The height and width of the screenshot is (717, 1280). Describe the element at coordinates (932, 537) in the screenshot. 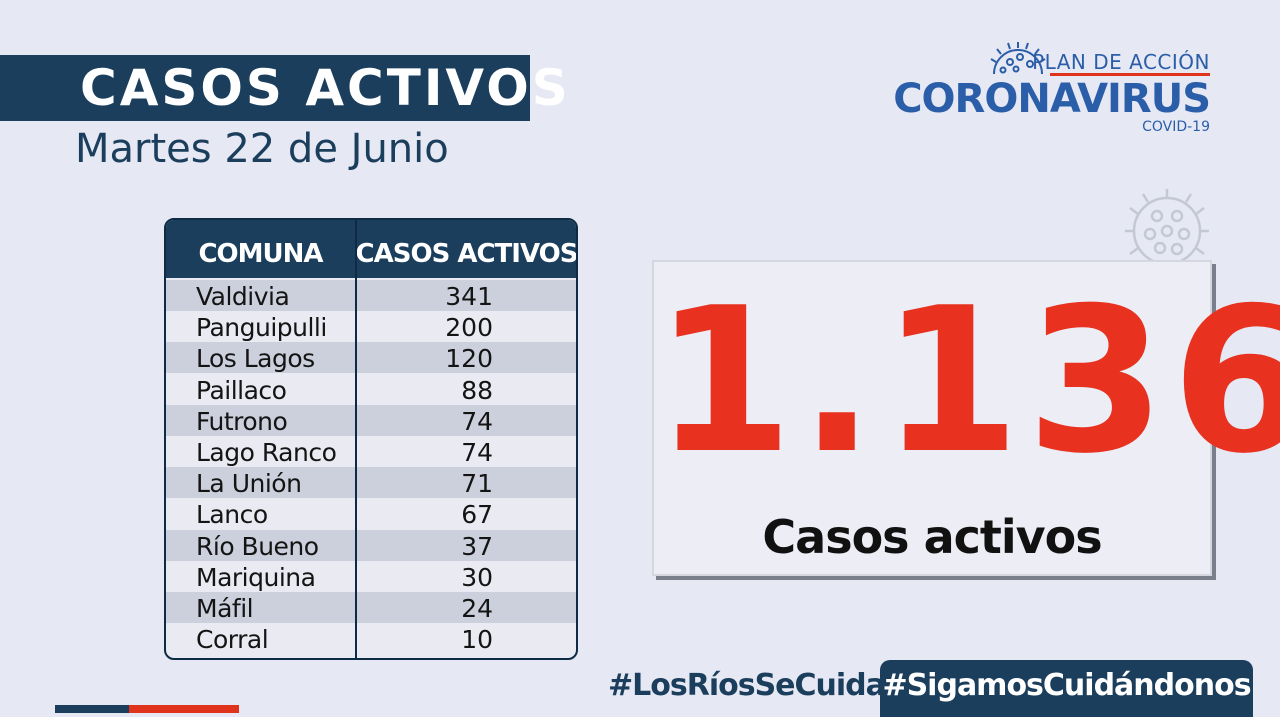

I see `total-cases-label: Casos activos` at that location.